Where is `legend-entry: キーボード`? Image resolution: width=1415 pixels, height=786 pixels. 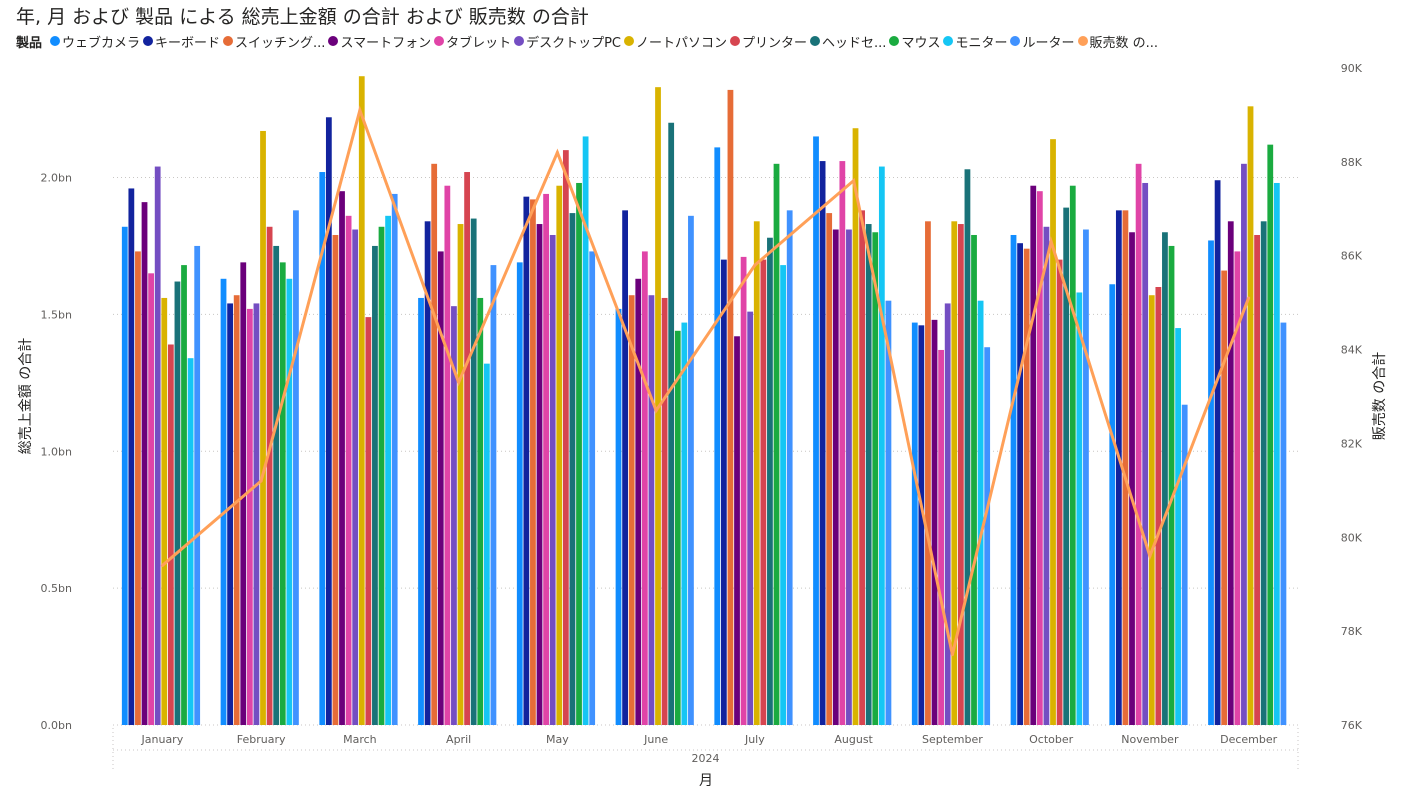 legend-entry: キーボード is located at coordinates (181, 41).